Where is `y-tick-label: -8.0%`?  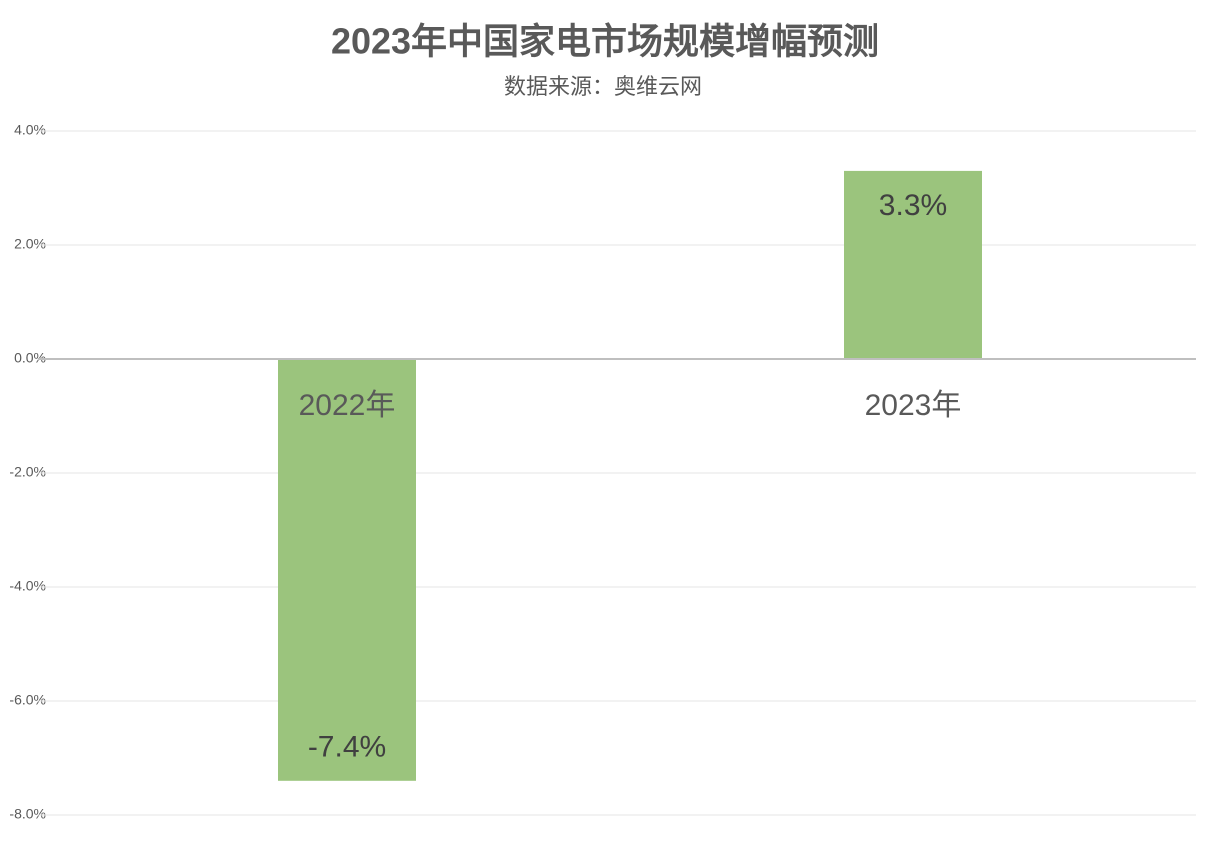 y-tick-label: -8.0% is located at coordinates (27, 814).